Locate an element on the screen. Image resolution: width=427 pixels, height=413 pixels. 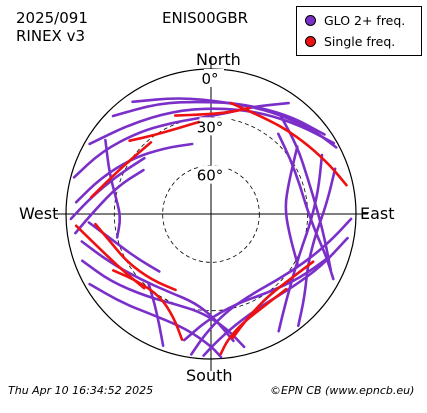
legend-item-glo: GLO 2+ freq. is located at coordinates (355, 20).